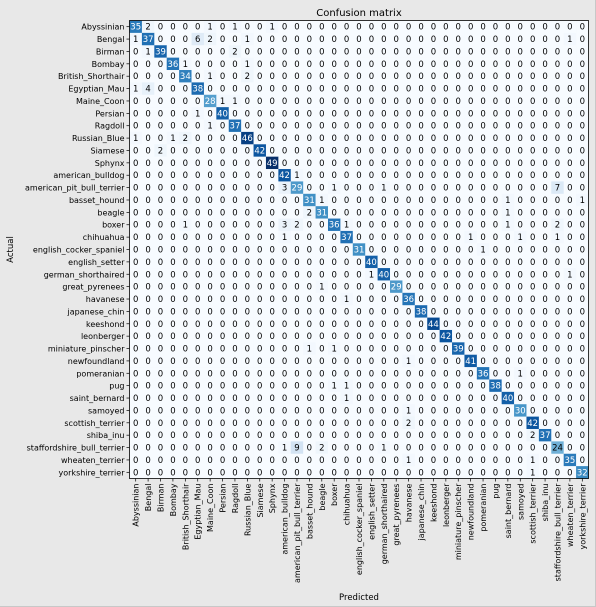 The image size is (596, 607). I want to click on x-tick-label: beagle, so click(322, 496).